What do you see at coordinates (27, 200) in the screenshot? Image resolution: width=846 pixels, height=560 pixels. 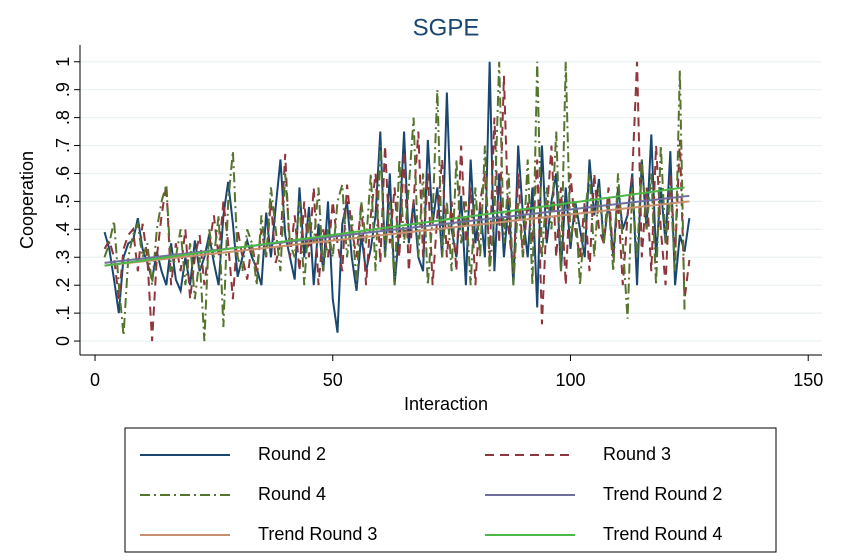 I see `y-axis-title: Cooperation` at bounding box center [27, 200].